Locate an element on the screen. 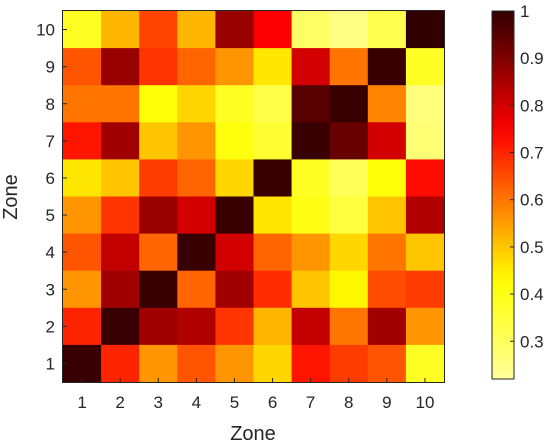 This screenshot has width=550, height=448. x-tick-label: 7 is located at coordinates (310, 402).